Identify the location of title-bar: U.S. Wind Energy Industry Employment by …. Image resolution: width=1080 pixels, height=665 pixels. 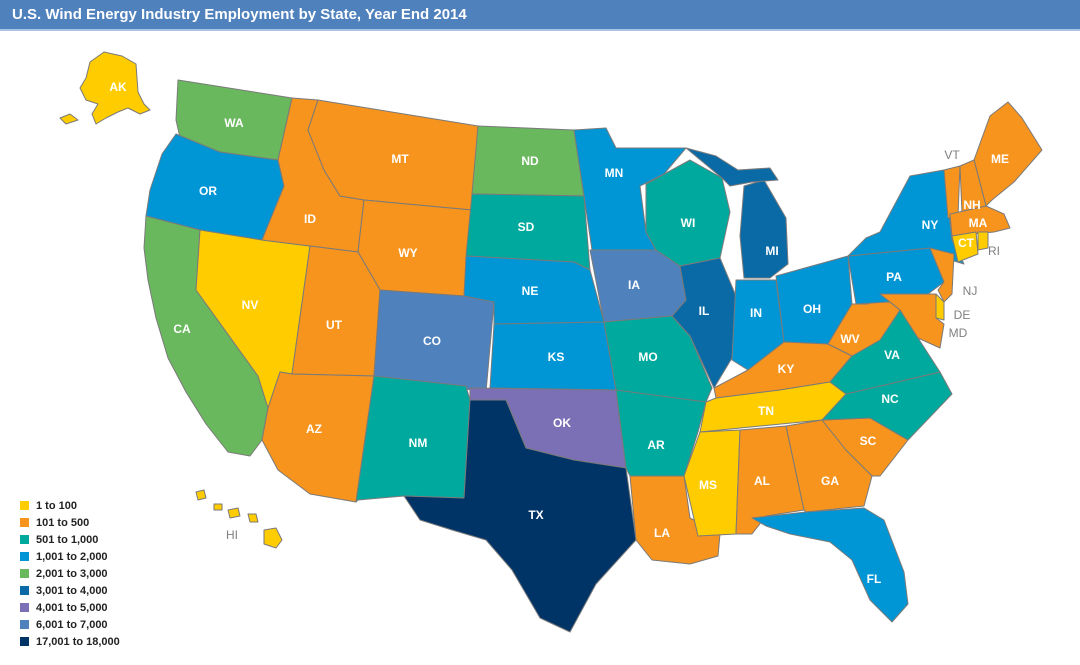
(540, 15).